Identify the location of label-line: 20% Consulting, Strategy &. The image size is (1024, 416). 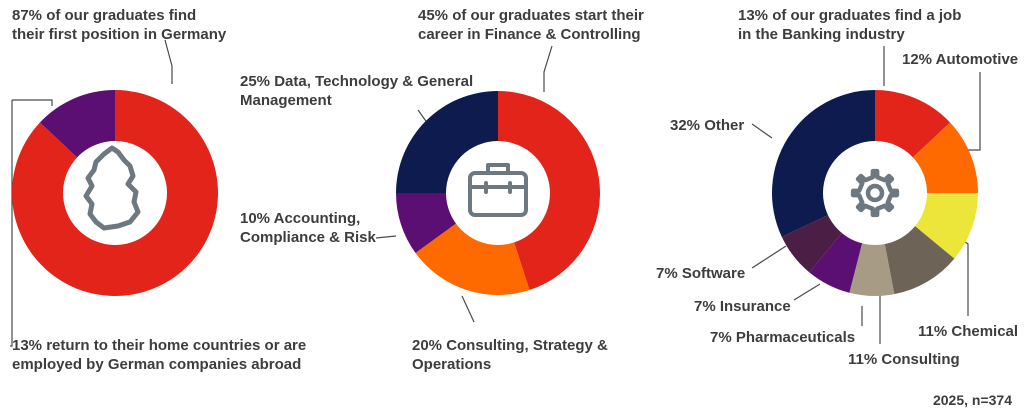
(510, 345).